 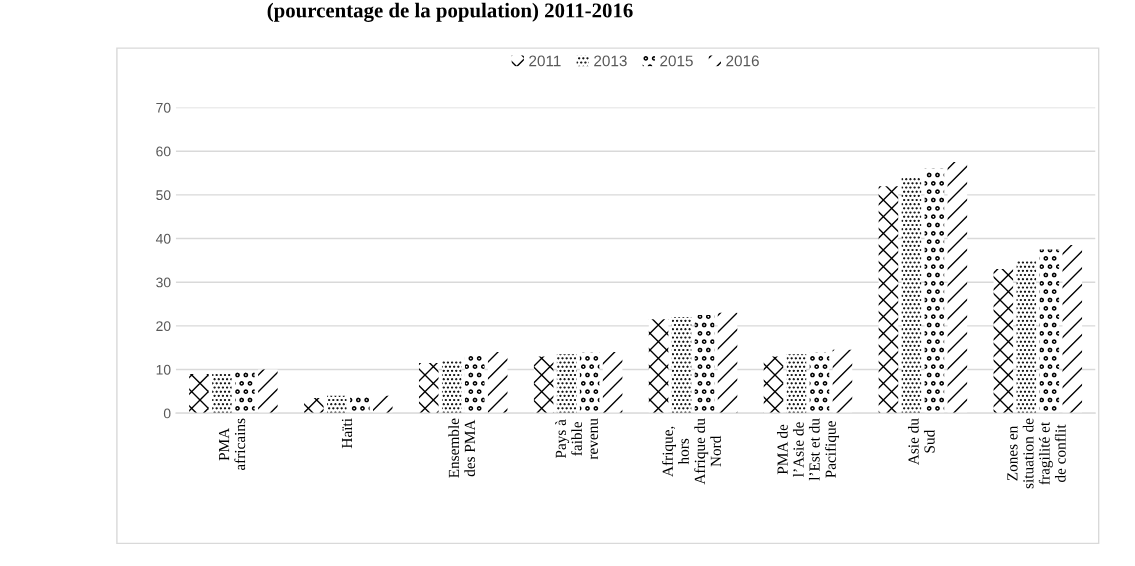 I want to click on x-tick-label: PMA de l’Asie de l’Est et du Pacifique, so click(x=807, y=449).